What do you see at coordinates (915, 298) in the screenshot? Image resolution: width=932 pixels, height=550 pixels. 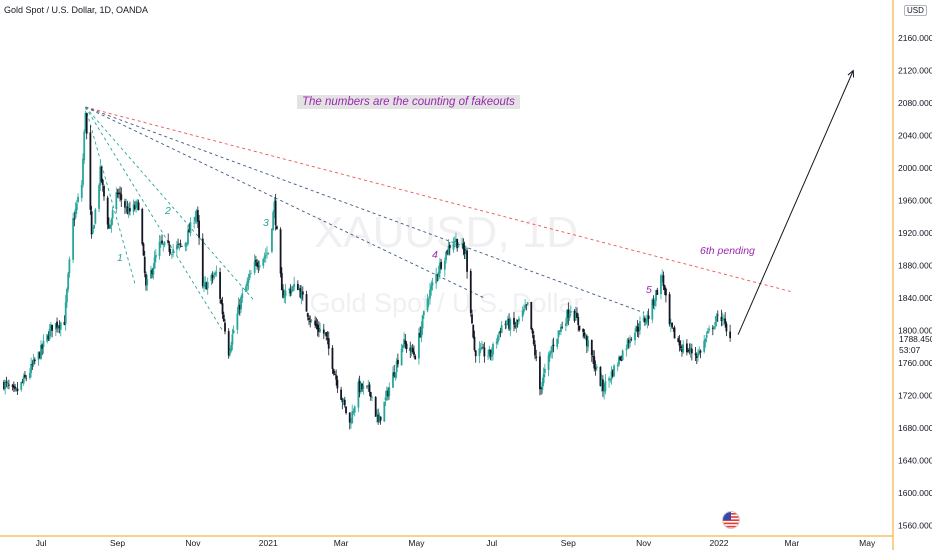 I see `price-tick-label: 1840.000` at bounding box center [915, 298].